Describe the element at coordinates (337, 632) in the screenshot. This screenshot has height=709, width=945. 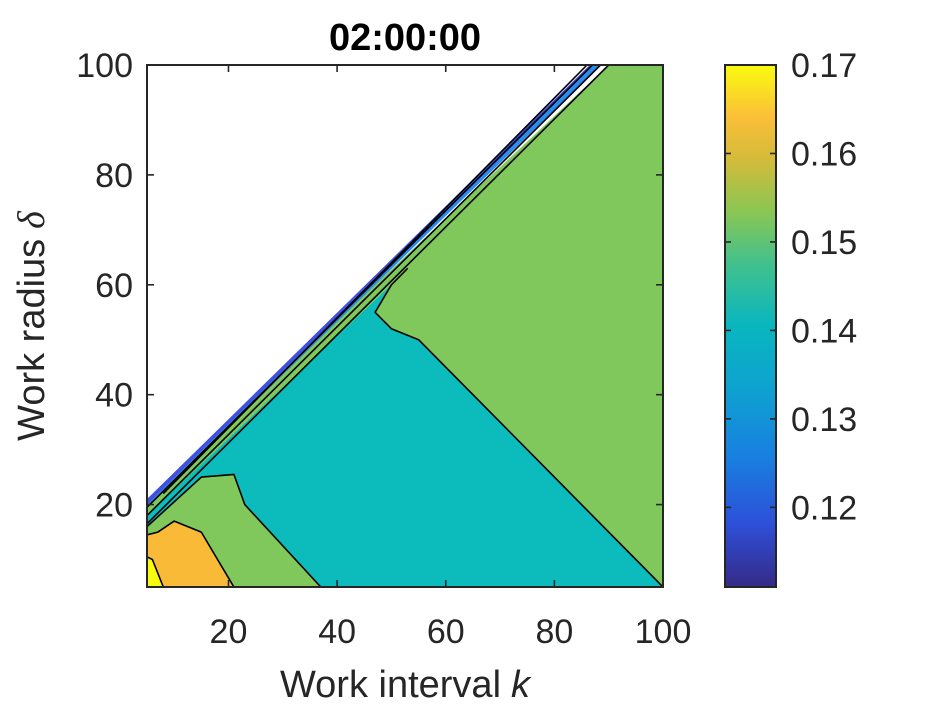
I see `x-tick-label: 40` at that location.